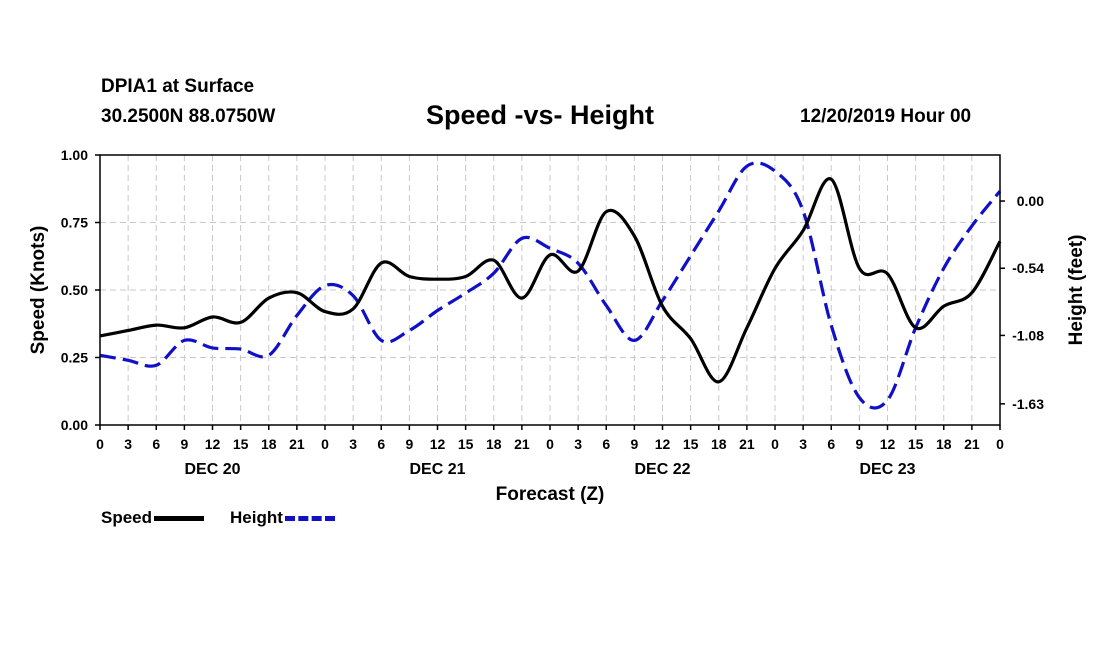 The width and height of the screenshot is (1100, 650). What do you see at coordinates (437, 469) in the screenshot?
I see `day-label: DEC 21` at bounding box center [437, 469].